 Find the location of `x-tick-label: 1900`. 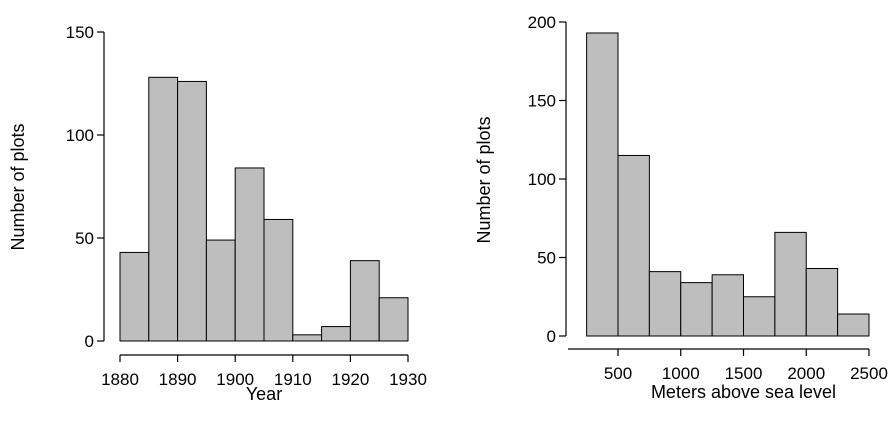

x-tick-label: 1900 is located at coordinates (235, 379).